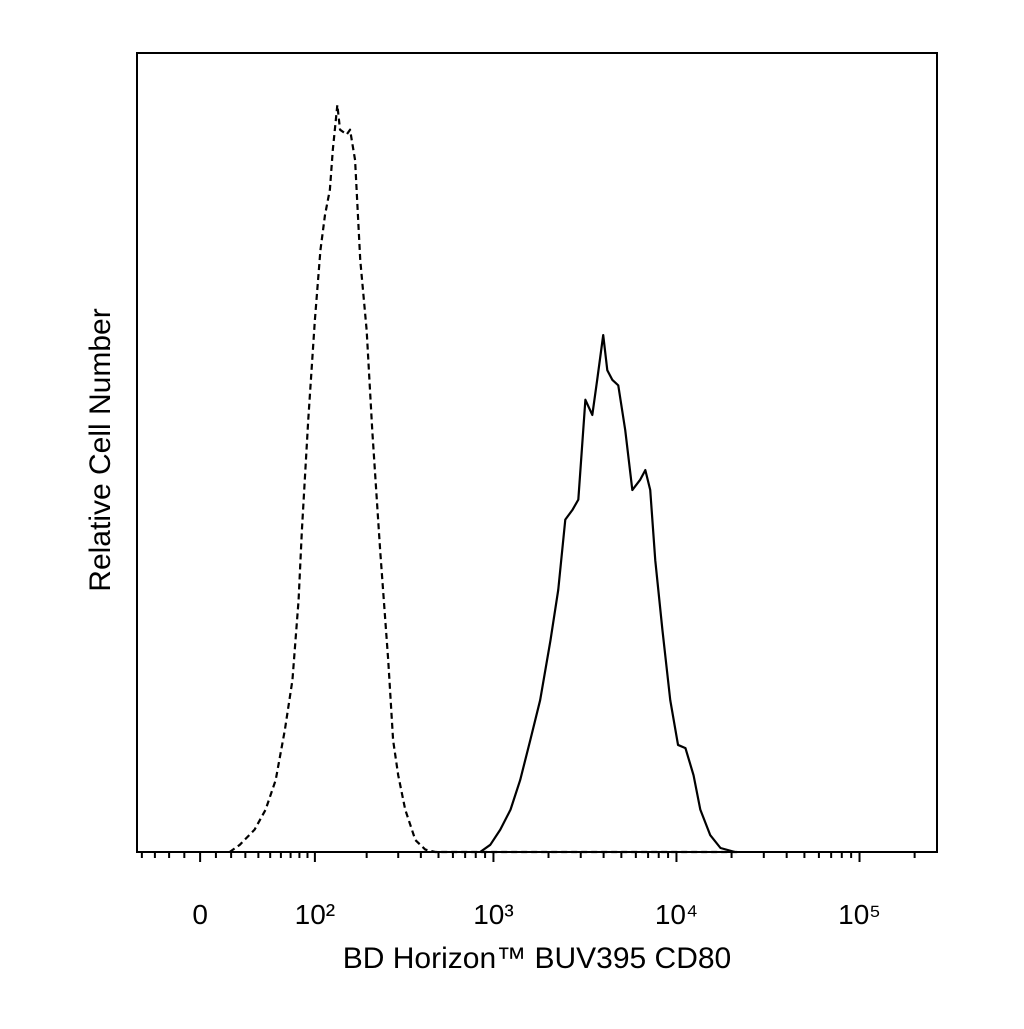 The height and width of the screenshot is (1029, 1024). Describe the element at coordinates (607, 593) in the screenshot. I see `histogram-line` at that location.